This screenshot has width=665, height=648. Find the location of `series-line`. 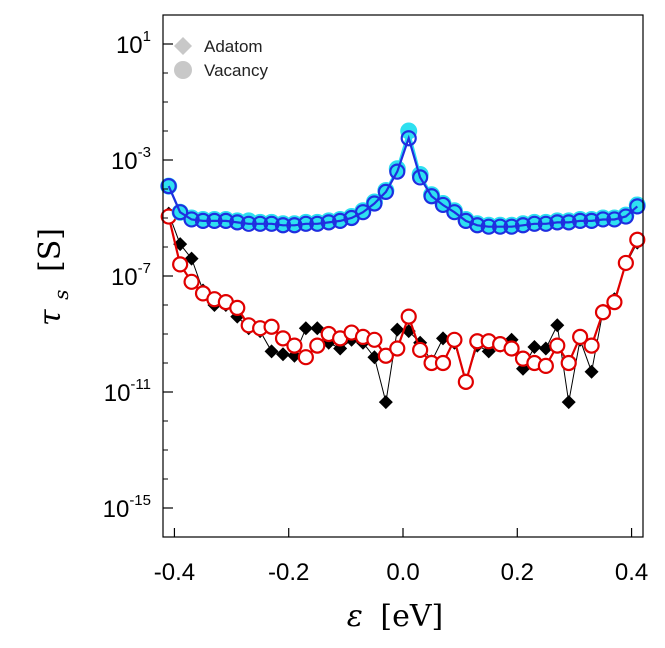

series-line is located at coordinates (403, 181).